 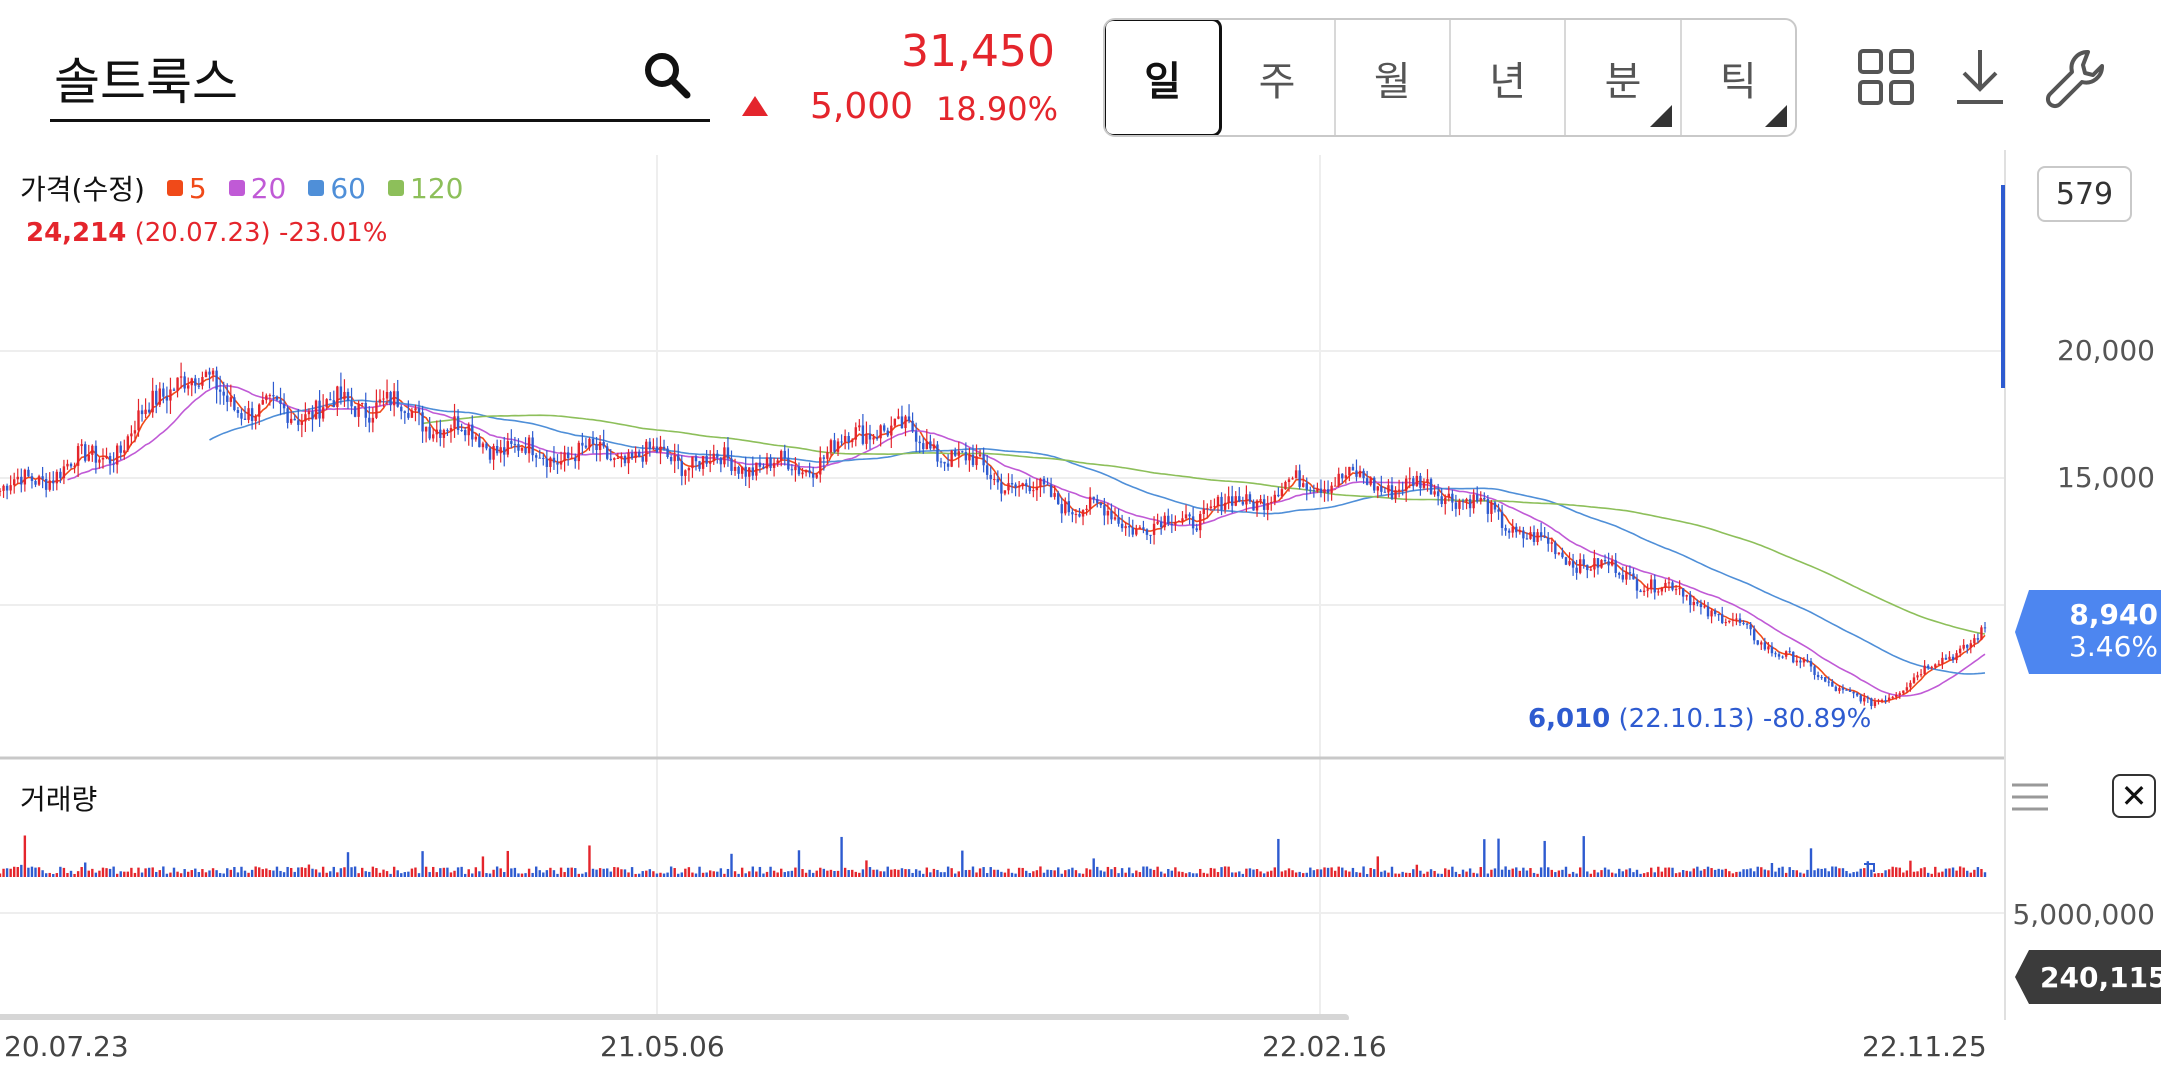 What do you see at coordinates (1624, 77) in the screenshot?
I see `tab-minute: 분` at bounding box center [1624, 77].